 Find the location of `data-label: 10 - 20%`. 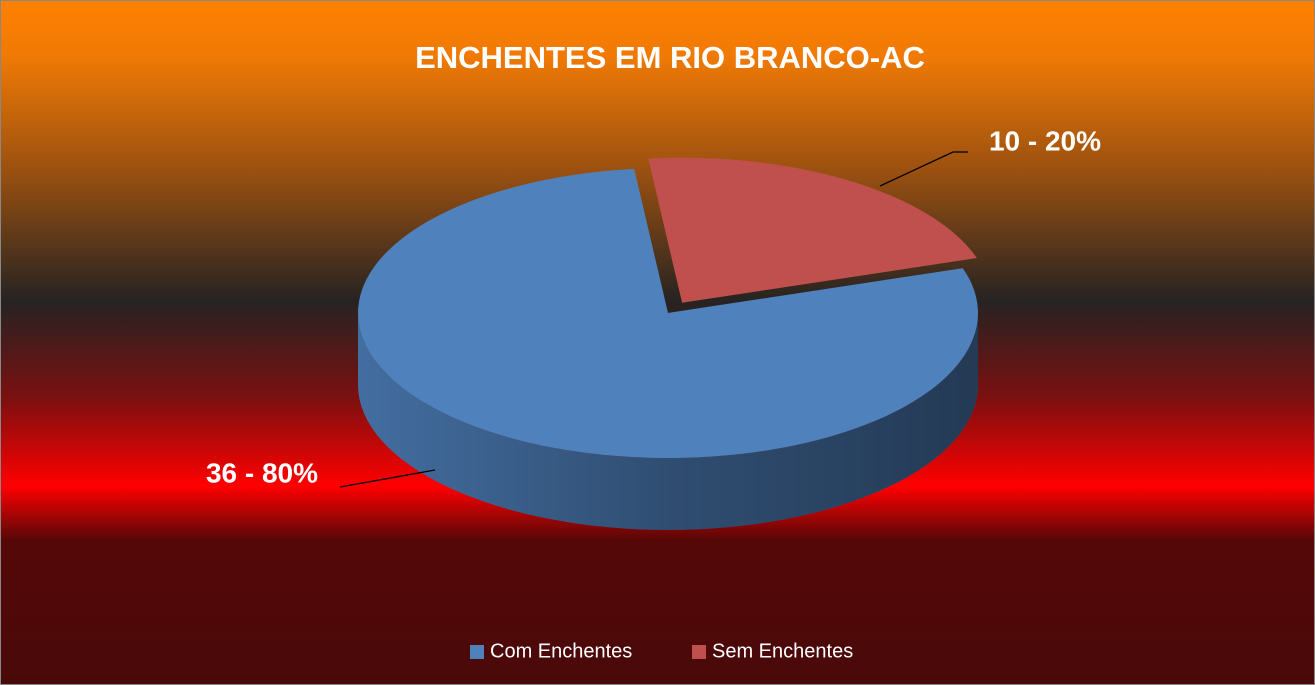

data-label: 10 - 20% is located at coordinates (1045, 140).